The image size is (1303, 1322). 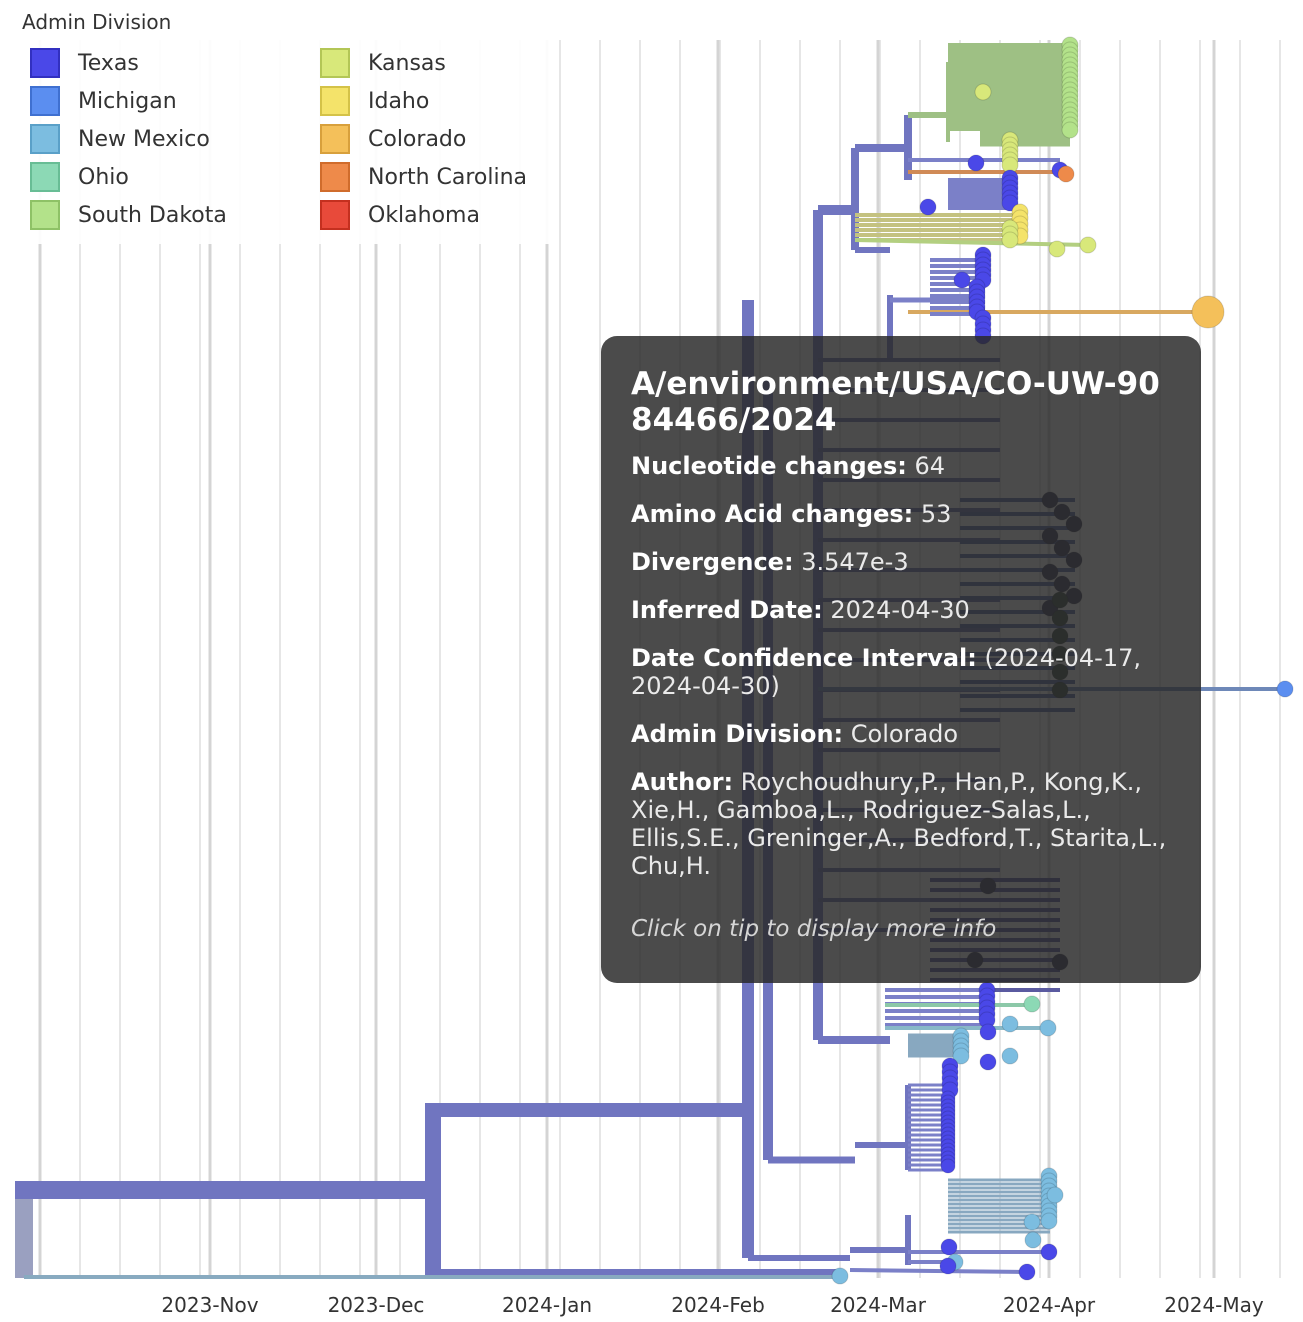 What do you see at coordinates (144, 139) in the screenshot?
I see `legend-label: New Mexico` at bounding box center [144, 139].